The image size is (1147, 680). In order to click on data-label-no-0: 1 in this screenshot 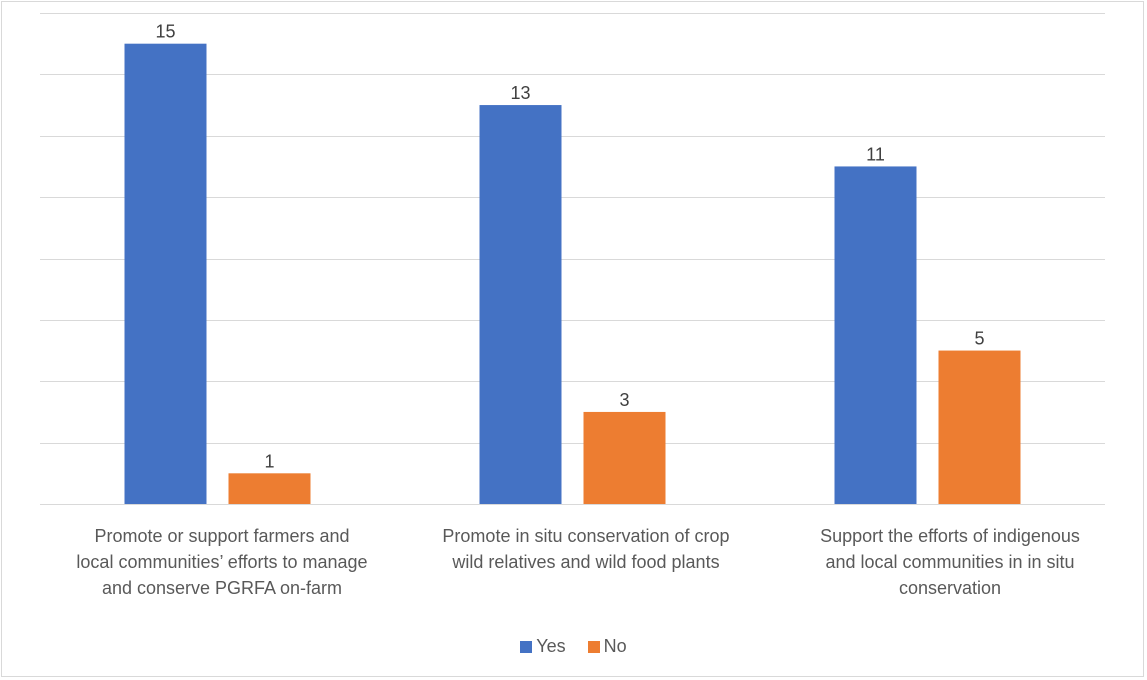, I will do `click(269, 461)`.